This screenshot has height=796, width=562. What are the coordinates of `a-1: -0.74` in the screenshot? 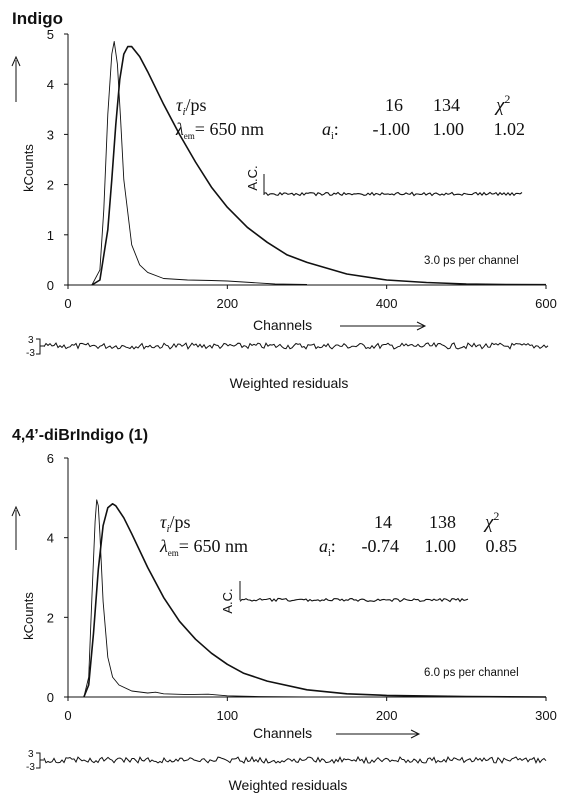 It's located at (381, 546).